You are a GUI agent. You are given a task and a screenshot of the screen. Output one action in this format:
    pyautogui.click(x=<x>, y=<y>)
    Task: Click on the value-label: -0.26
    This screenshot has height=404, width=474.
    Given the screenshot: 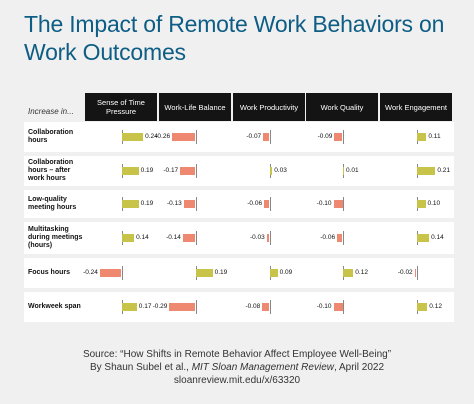 What is the action you would take?
    pyautogui.click(x=163, y=136)
    